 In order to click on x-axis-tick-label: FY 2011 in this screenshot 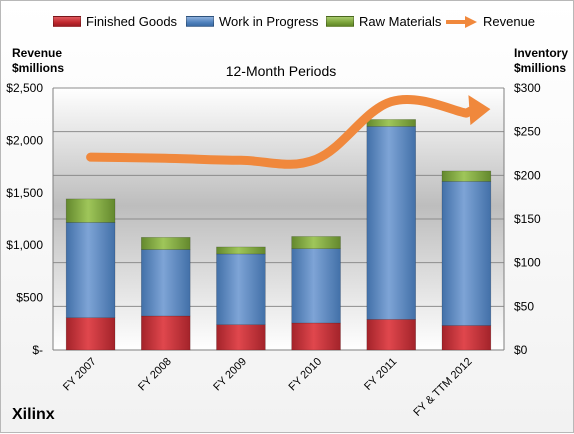, I will do `click(380, 374)`.